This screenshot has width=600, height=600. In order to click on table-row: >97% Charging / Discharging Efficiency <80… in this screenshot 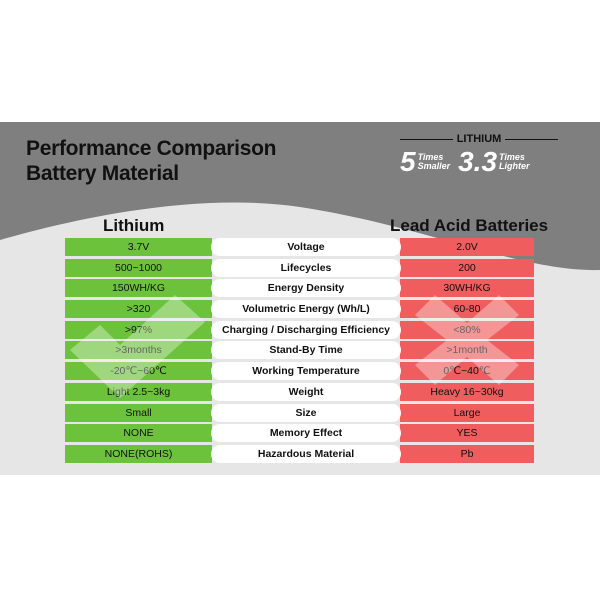, I will do `click(299, 329)`.